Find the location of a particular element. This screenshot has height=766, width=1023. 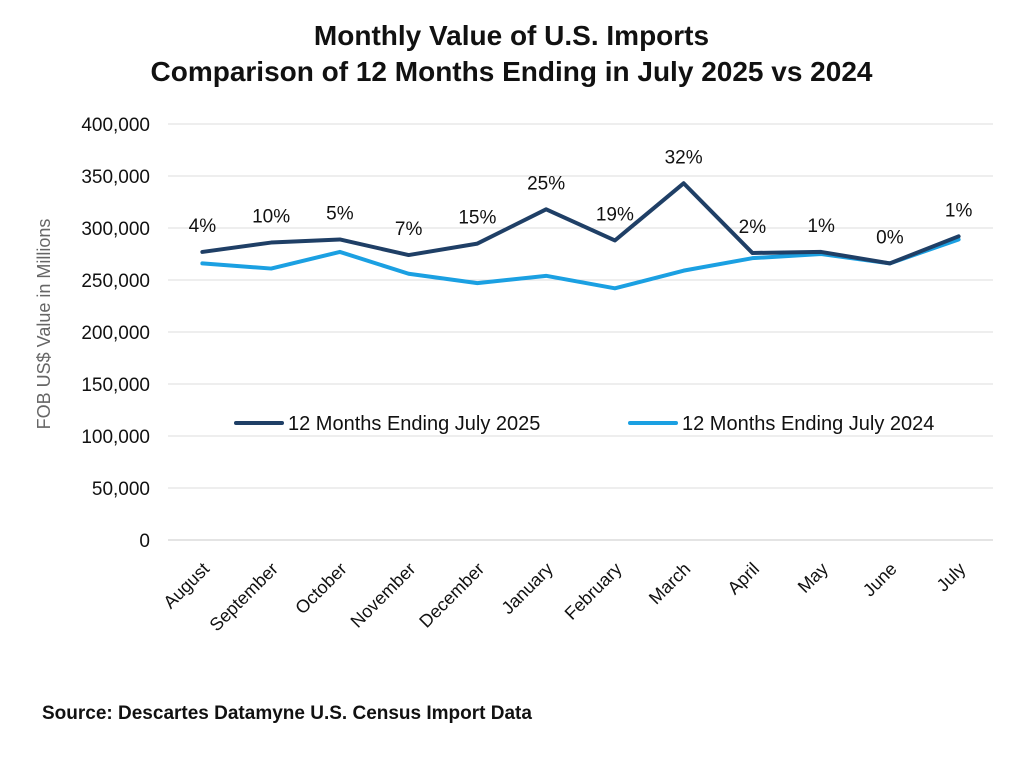

data-label: 7% is located at coordinates (409, 229).